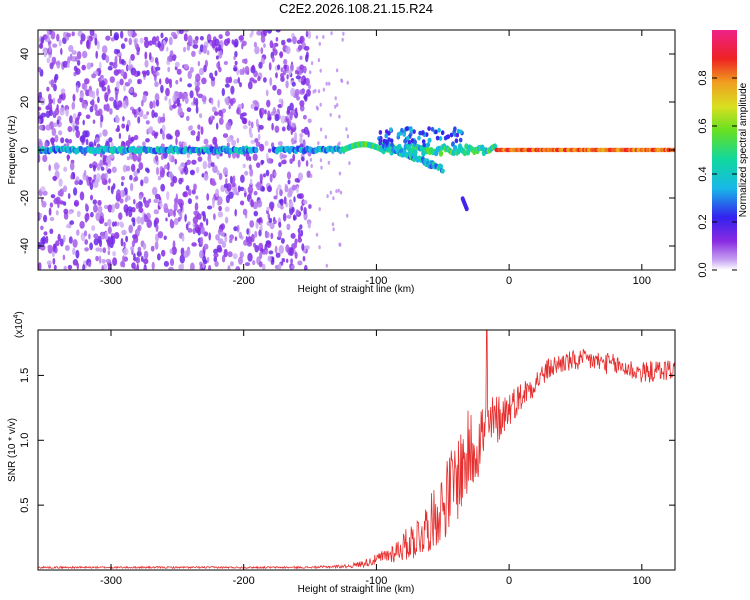 The height and width of the screenshot is (600, 750). What do you see at coordinates (642, 581) in the screenshot?
I see `x-tick-label: 100` at bounding box center [642, 581].